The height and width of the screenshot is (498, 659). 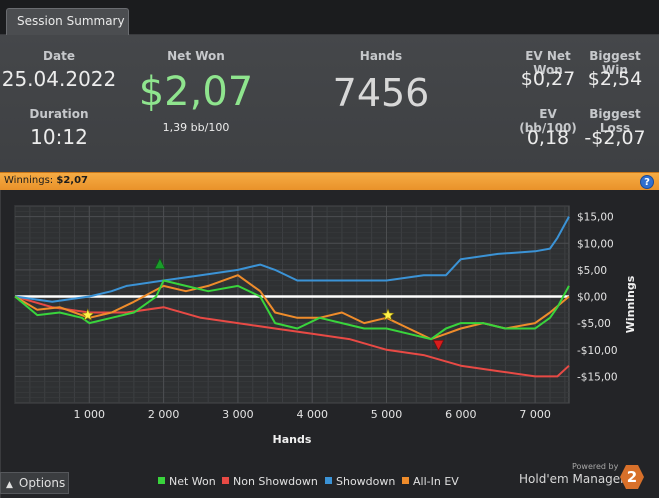 I want to click on date-label: Date, so click(x=59, y=56).